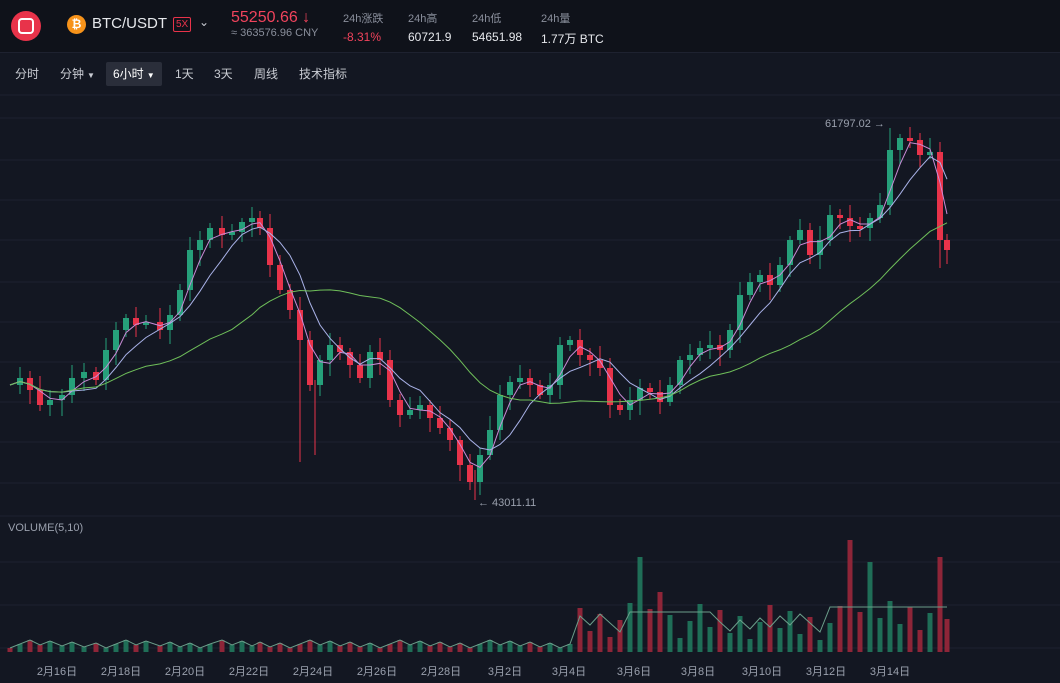 The image size is (1060, 683). What do you see at coordinates (57, 672) in the screenshot?
I see `x-tick-label: 2月16日` at bounding box center [57, 672].